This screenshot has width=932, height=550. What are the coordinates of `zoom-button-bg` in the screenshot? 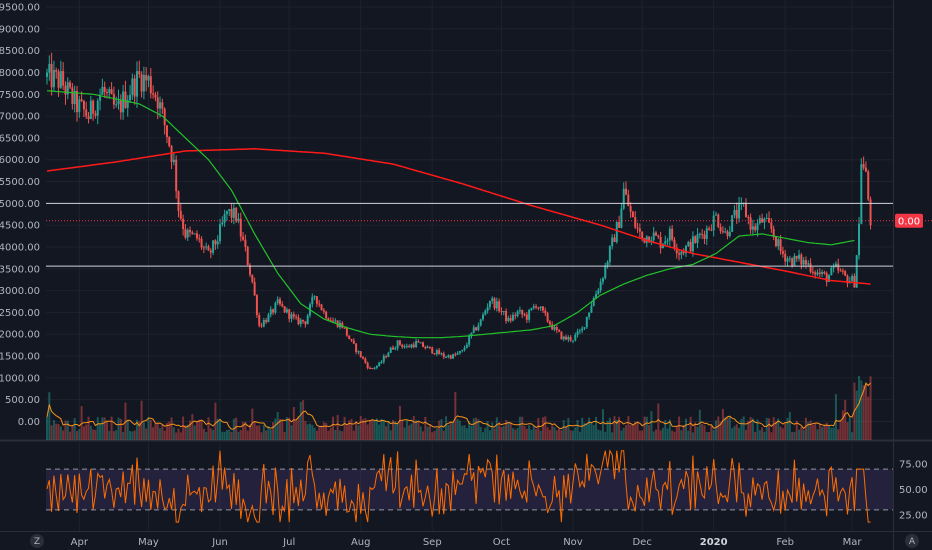 It's located at (37, 541).